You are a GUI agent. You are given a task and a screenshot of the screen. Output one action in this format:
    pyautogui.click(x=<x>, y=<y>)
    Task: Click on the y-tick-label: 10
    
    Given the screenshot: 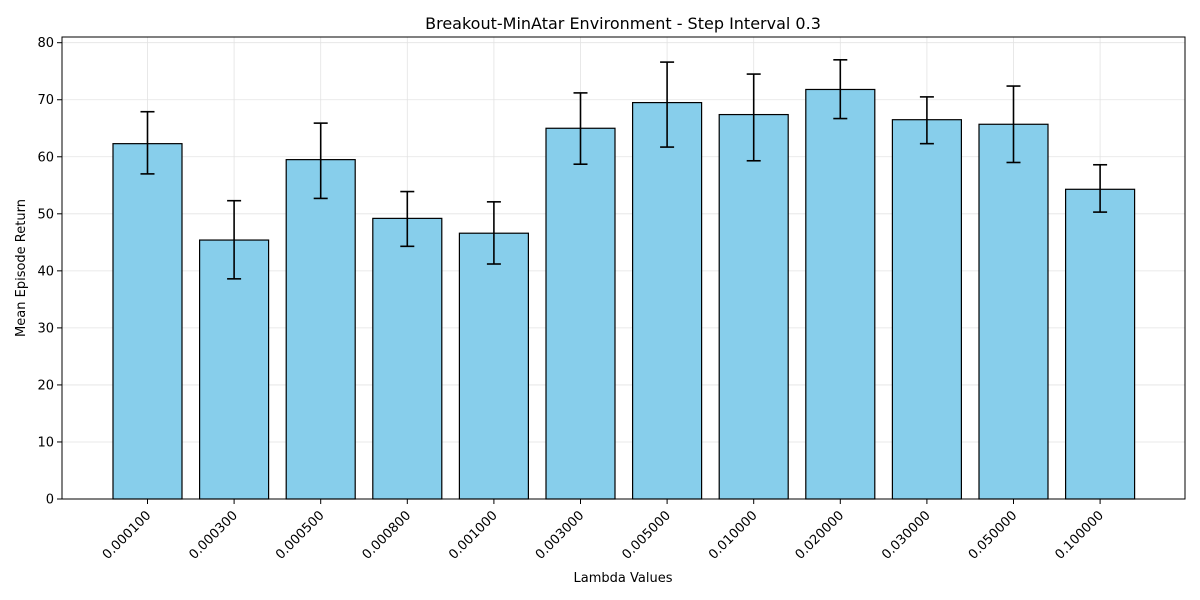 What is the action you would take?
    pyautogui.click(x=45, y=442)
    